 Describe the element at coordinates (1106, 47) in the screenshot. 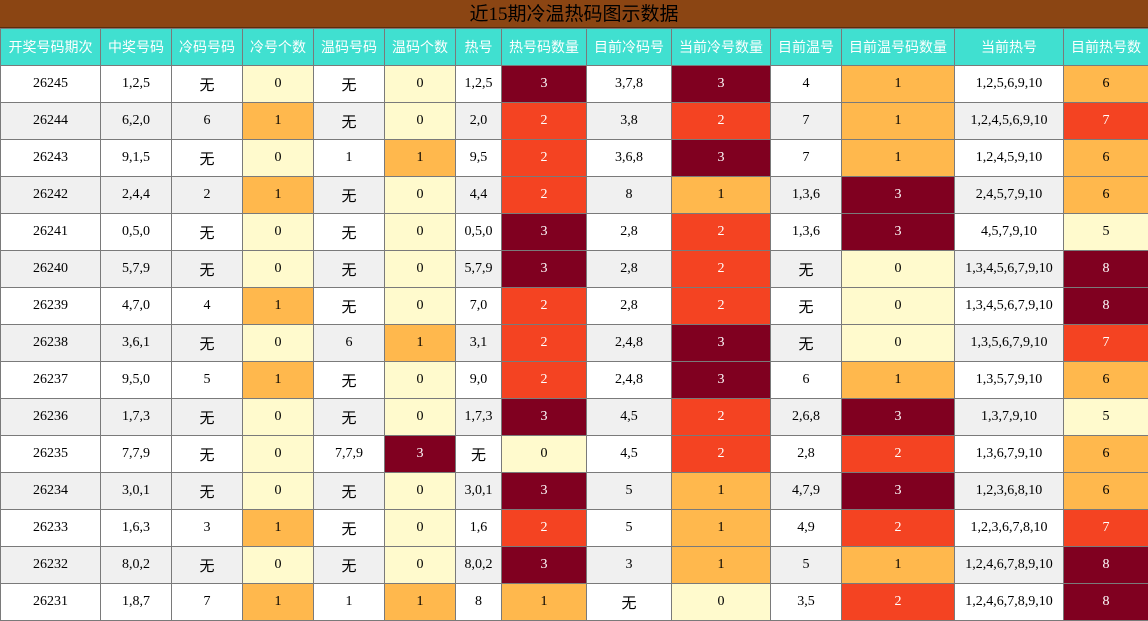

I see `header-col-current-hot-count: 目前热号数` at that location.